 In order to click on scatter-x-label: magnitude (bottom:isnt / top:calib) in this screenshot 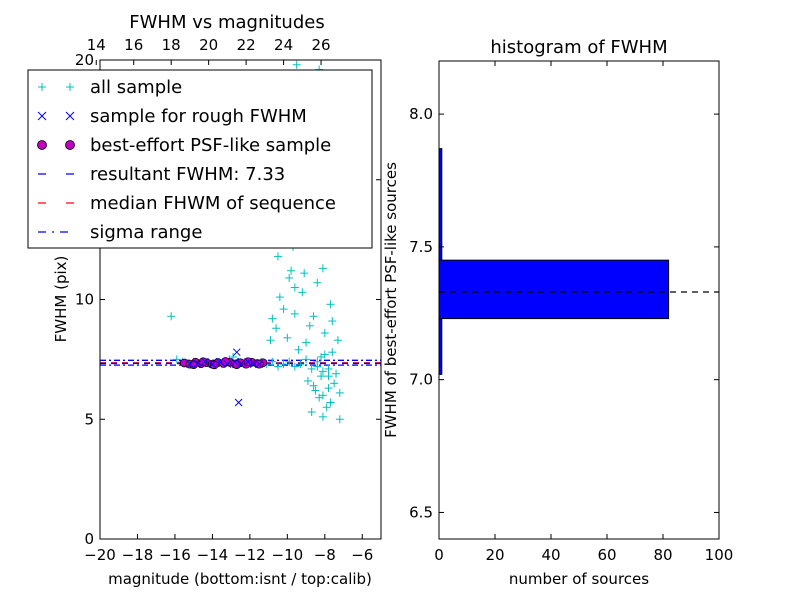, I will do `click(240, 579)`.